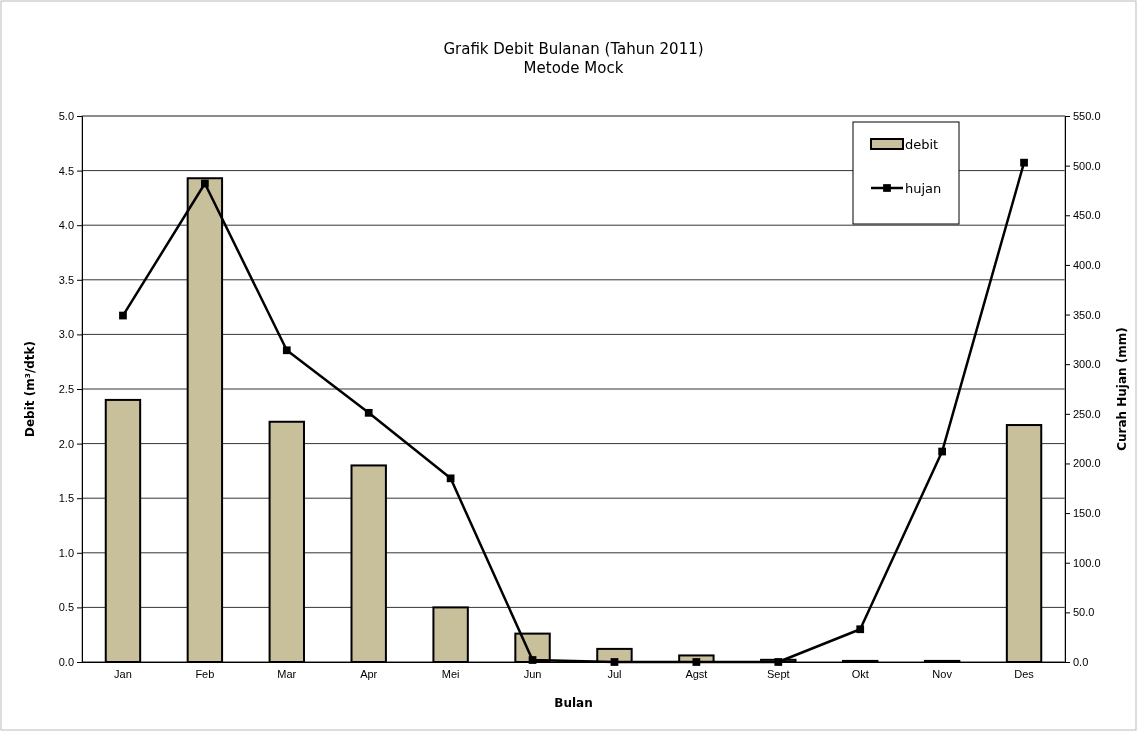 Image resolution: width=1137 pixels, height=731 pixels. What do you see at coordinates (1087, 165) in the screenshot?
I see `y2-tick-label: 500.0` at bounding box center [1087, 165].